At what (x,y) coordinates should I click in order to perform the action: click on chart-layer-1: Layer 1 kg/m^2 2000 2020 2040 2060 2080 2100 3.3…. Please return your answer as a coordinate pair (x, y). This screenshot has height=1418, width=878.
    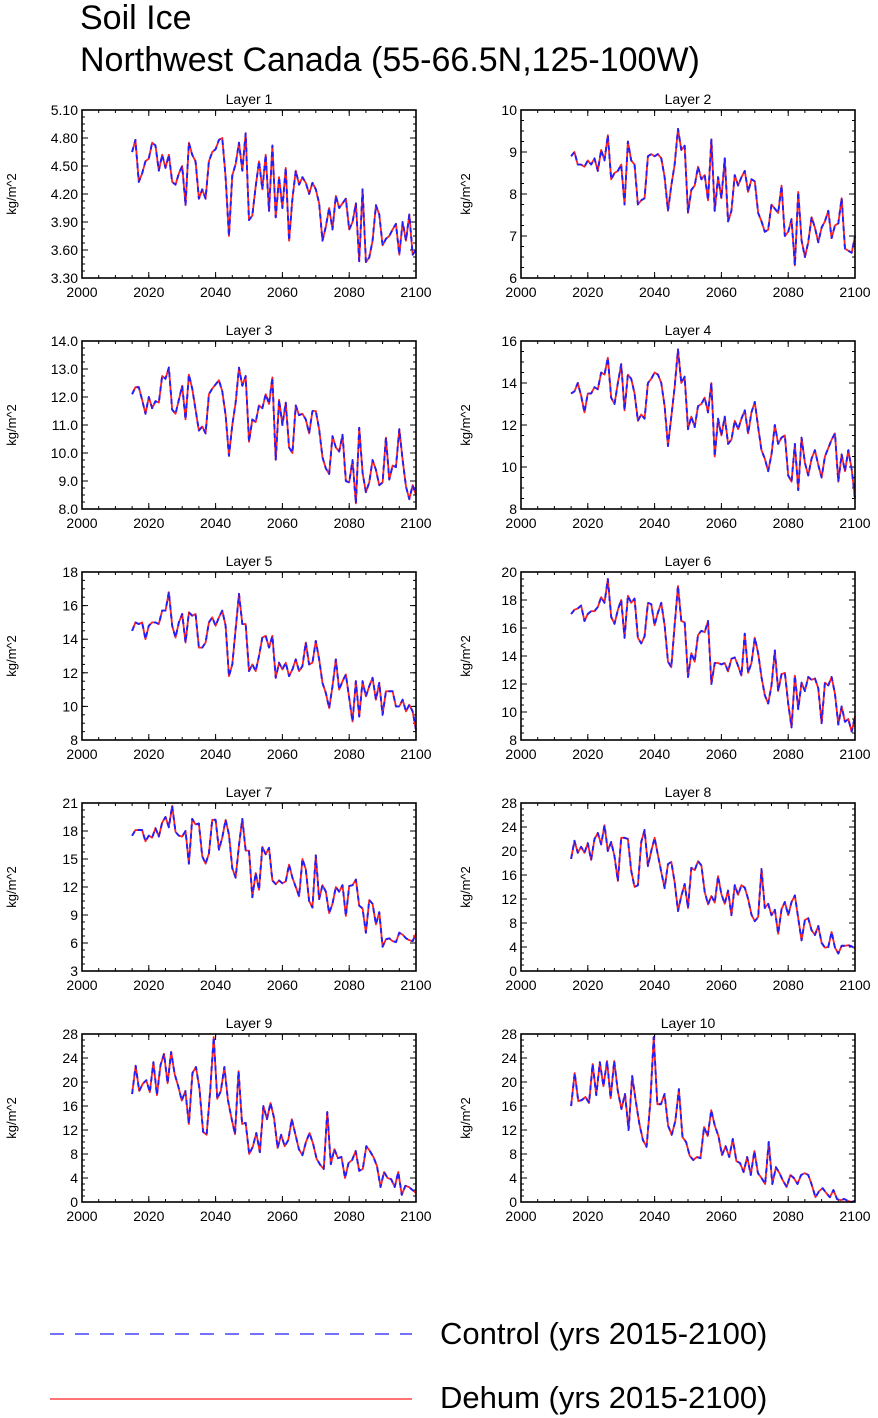
    Looking at the image, I should click on (218, 195).